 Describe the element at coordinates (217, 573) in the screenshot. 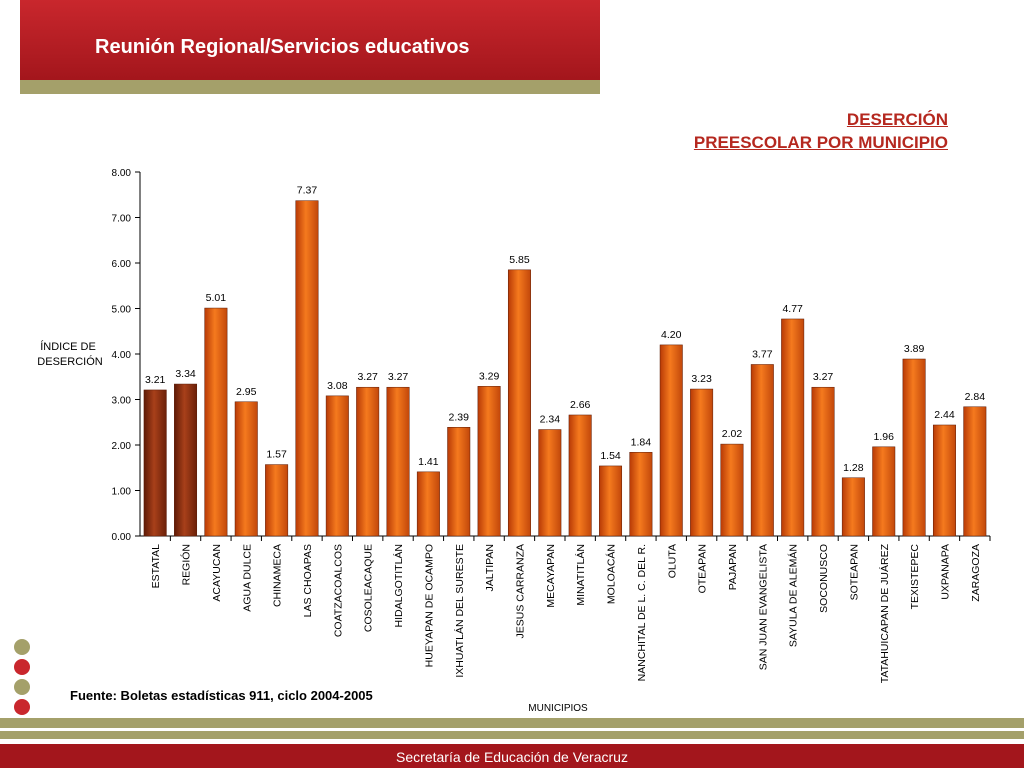

I see `x-tick-label: ACAYUCAN` at that location.